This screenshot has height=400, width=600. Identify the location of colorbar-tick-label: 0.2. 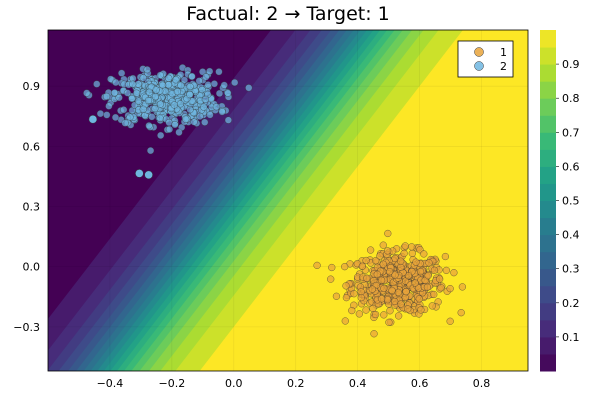
(571, 303).